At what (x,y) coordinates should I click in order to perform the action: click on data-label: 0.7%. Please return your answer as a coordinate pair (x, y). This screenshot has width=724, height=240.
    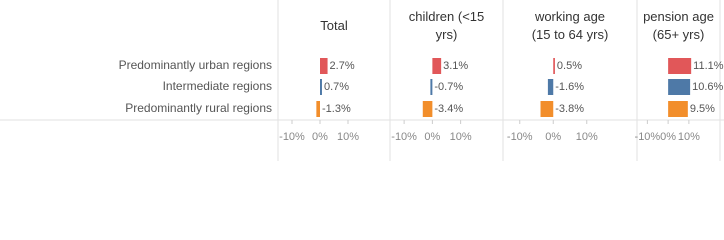
    Looking at the image, I should click on (336, 87).